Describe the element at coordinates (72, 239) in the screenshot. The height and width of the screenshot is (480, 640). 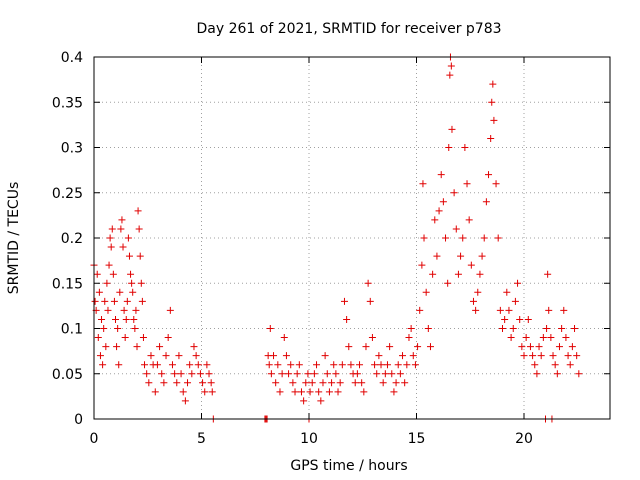
I see `y-tick-label: 0.2` at that location.